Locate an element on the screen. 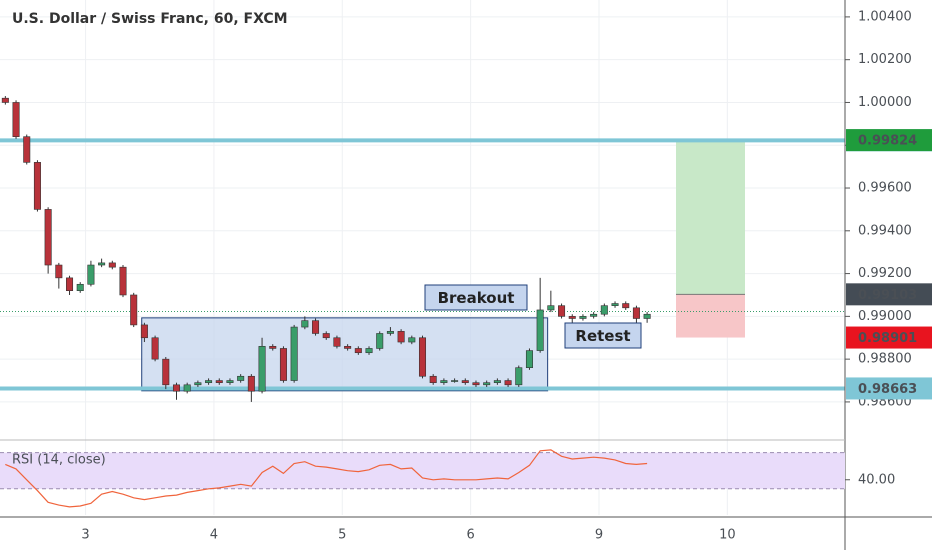 This screenshot has width=932, height=550. entry-label: 0.99103 is located at coordinates (887, 295).